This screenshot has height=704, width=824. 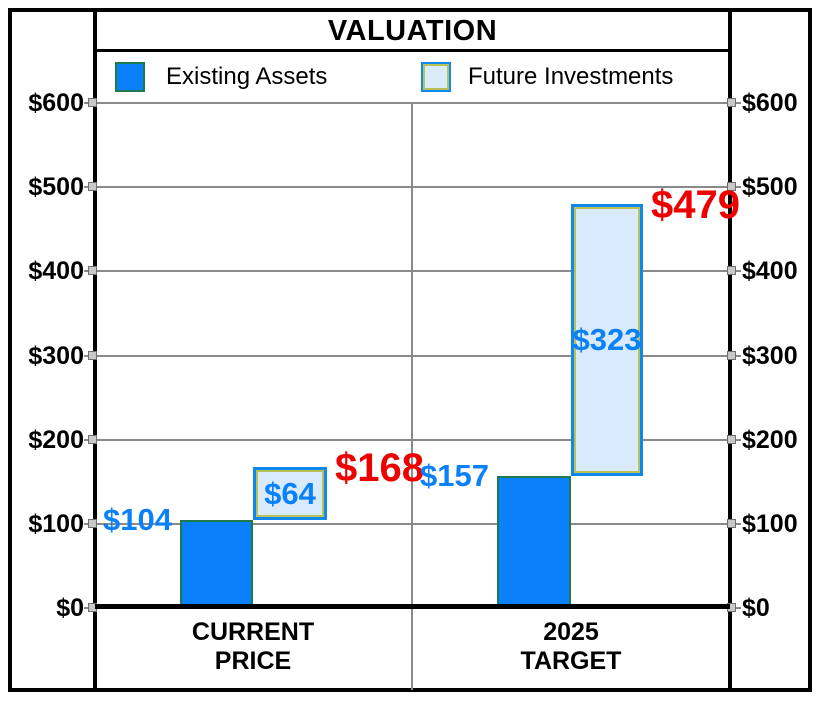 What do you see at coordinates (756, 608) in the screenshot?
I see `y-axis-label-right: $0` at bounding box center [756, 608].